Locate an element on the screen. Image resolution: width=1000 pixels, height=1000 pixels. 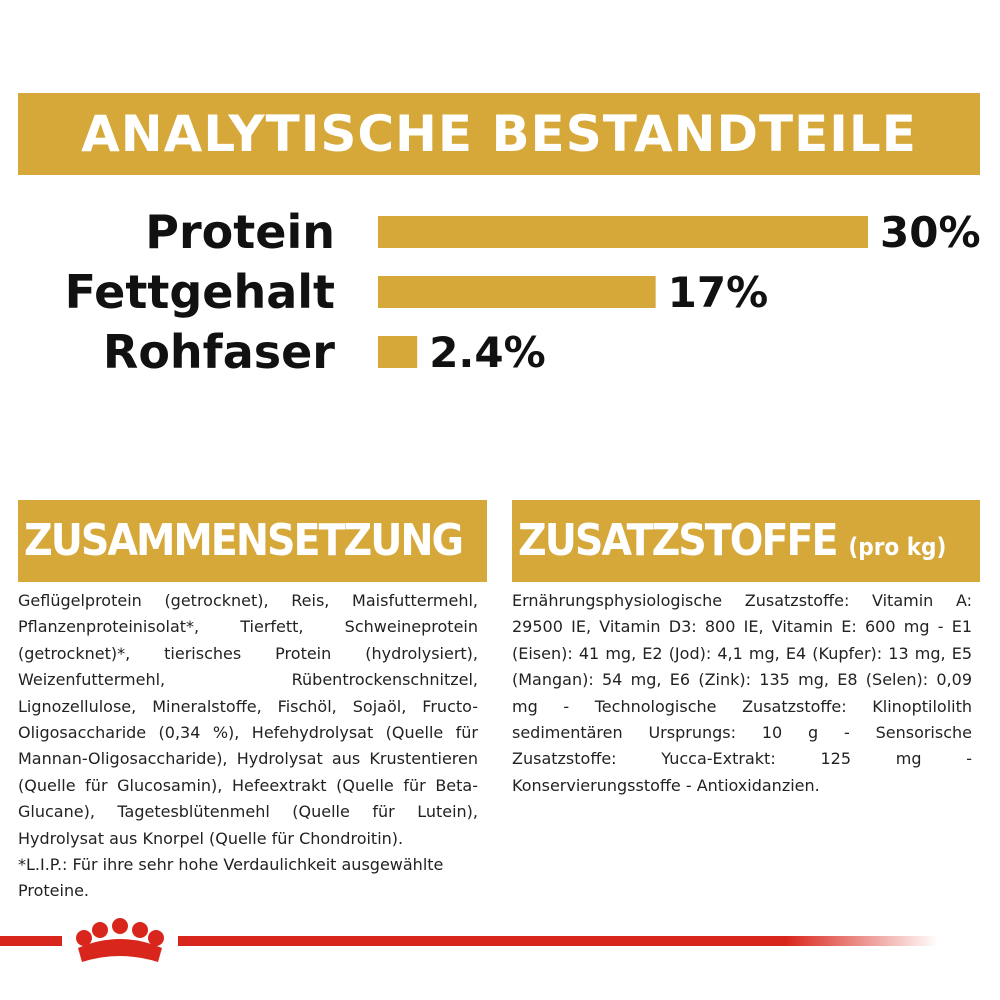
header-title: ANALYTISCHE BESTANDTEILE is located at coordinates (499, 134).